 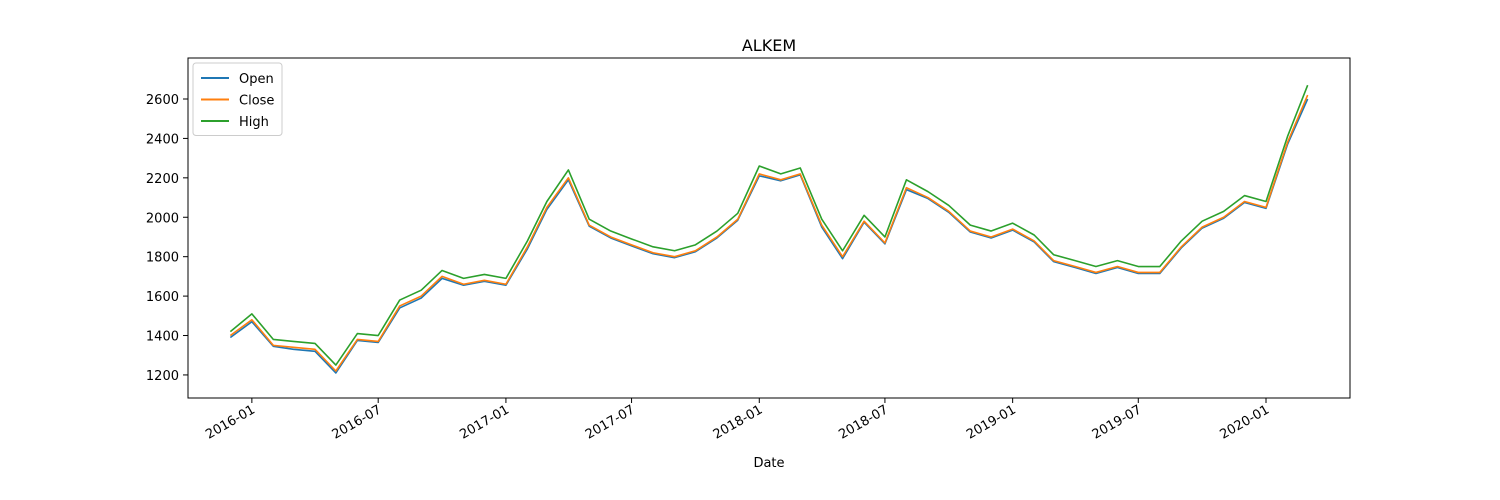 What do you see at coordinates (162, 179) in the screenshot?
I see `y-tick-label: 2200` at bounding box center [162, 179].